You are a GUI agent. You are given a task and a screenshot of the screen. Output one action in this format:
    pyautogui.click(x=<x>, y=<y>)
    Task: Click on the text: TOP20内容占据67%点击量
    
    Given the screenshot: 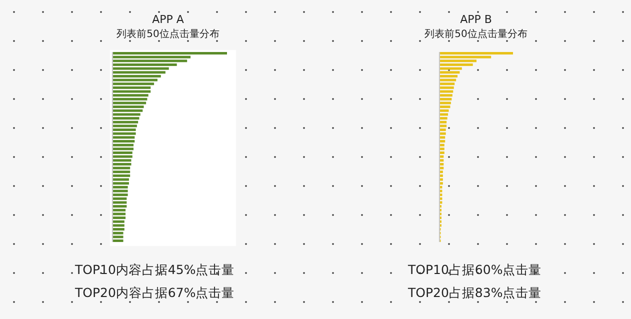 What is the action you would take?
    pyautogui.click(x=154, y=292)
    